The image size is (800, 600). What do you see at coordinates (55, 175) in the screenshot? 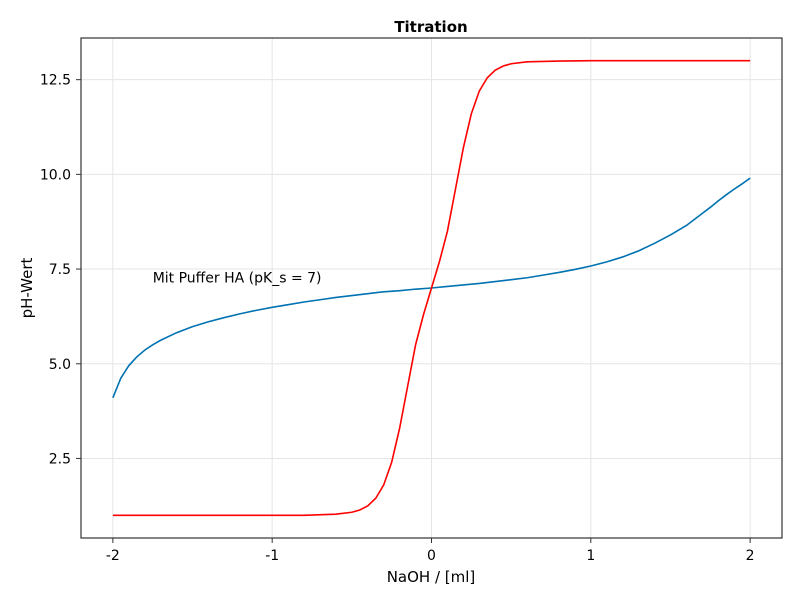
I see `y-tick-label: 10.0` at bounding box center [55, 175].